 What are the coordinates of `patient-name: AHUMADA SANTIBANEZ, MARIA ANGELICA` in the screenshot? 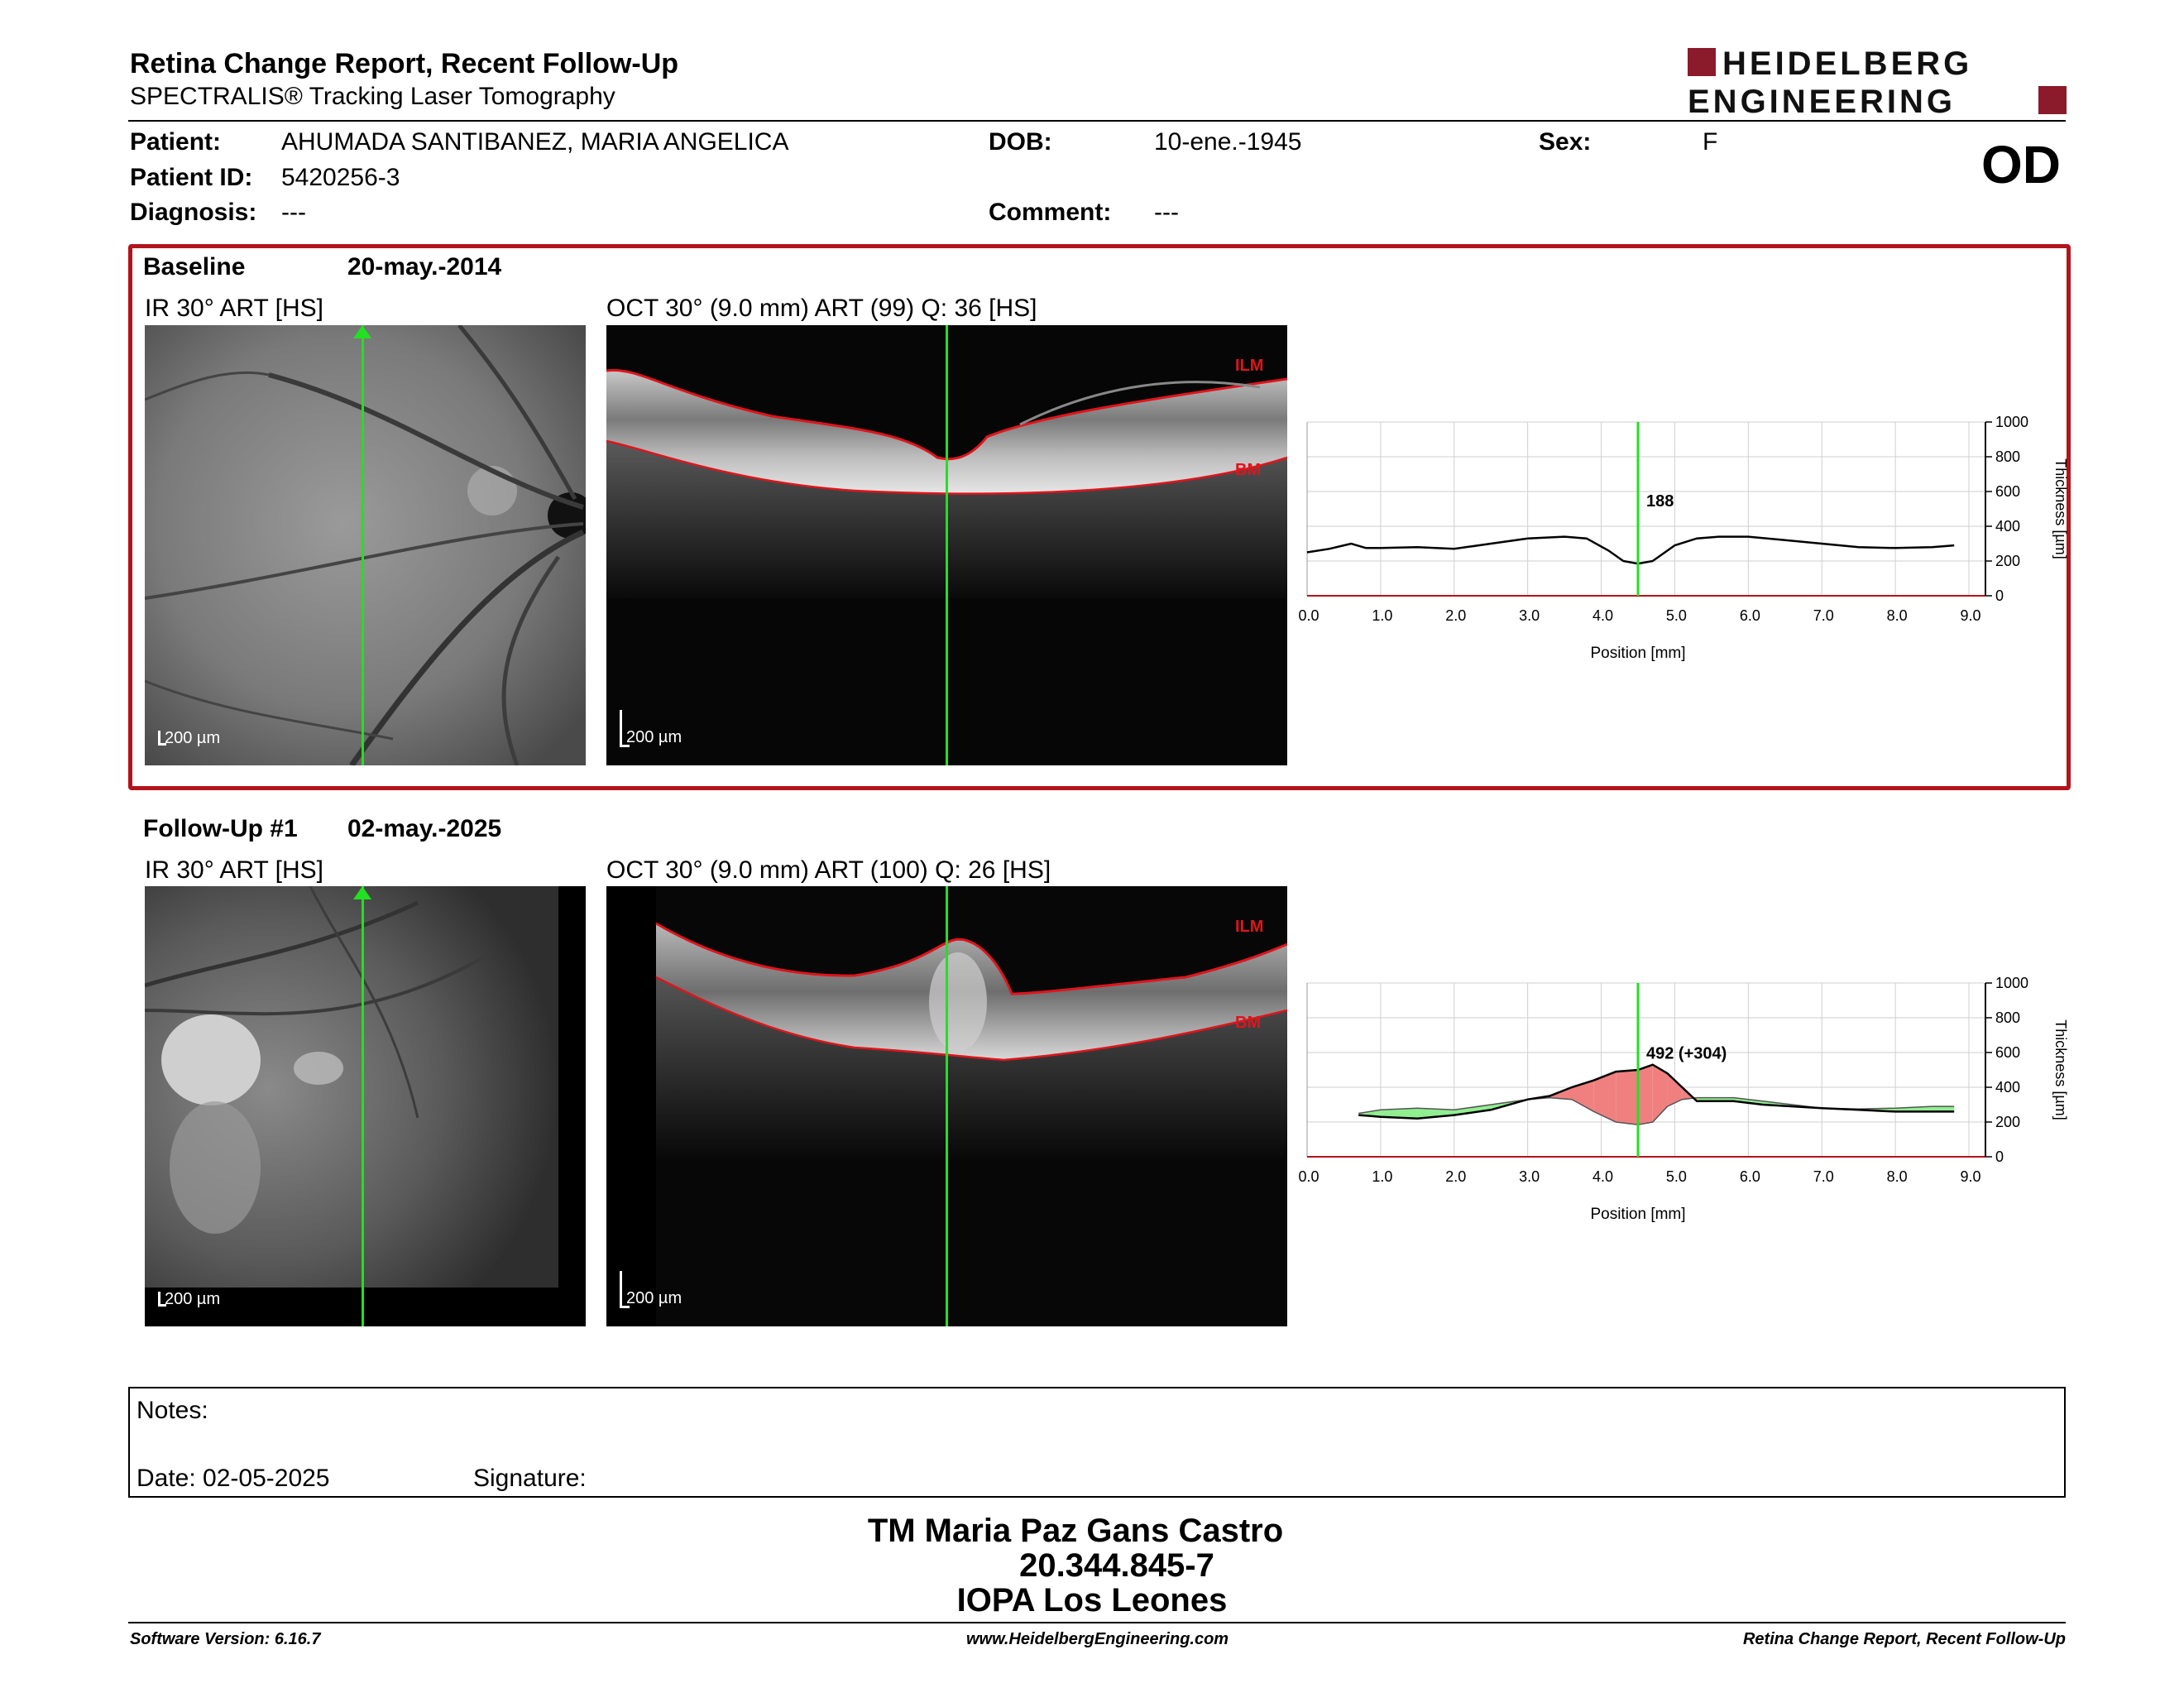 It's located at (535, 142).